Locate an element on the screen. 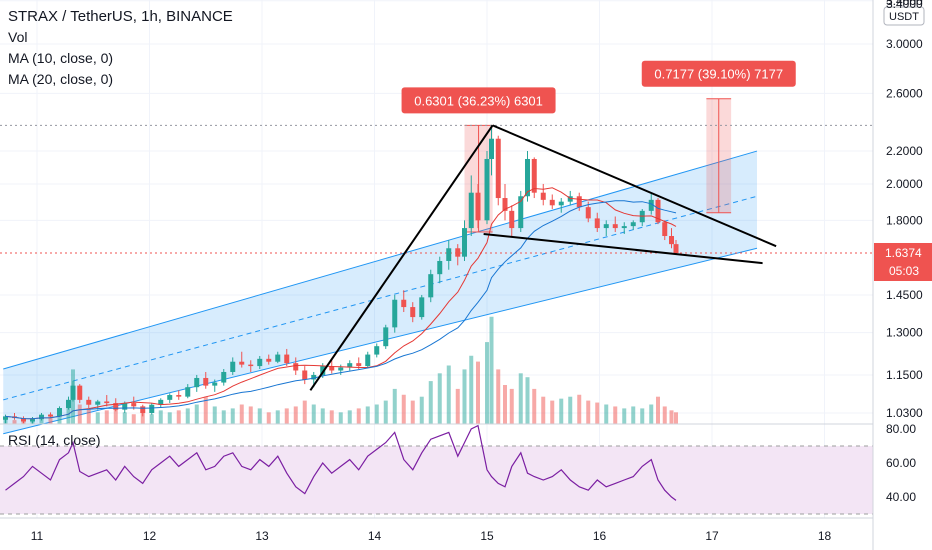  last-price-label: 1.6374 is located at coordinates (903, 253).